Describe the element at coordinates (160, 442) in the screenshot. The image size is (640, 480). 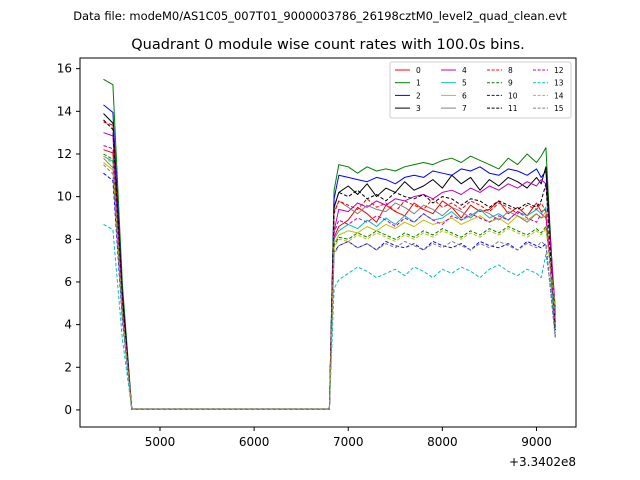
I see `x-tick-label: 5000` at that location.